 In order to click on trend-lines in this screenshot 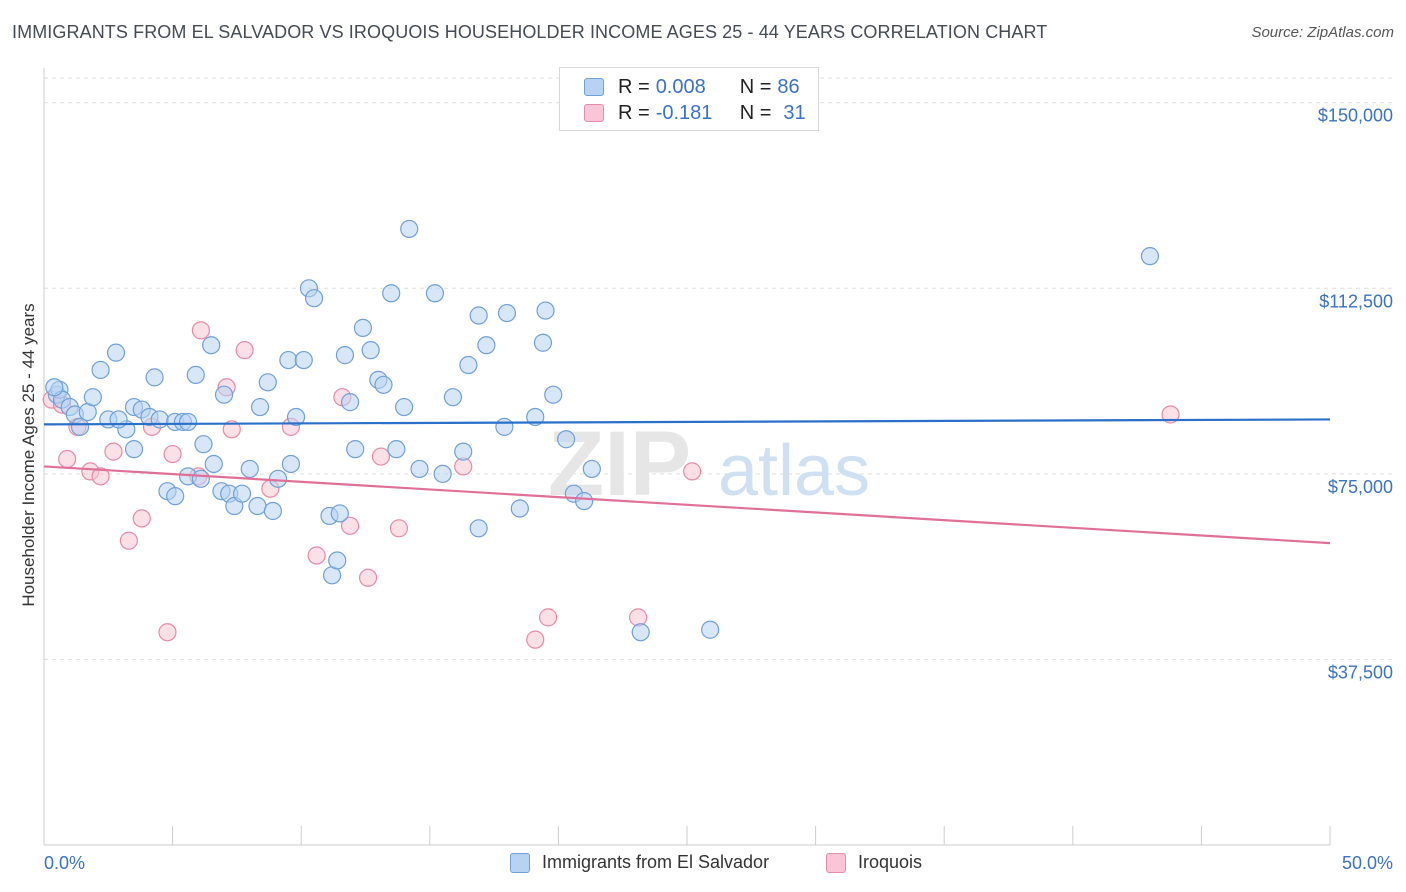, I will do `click(687, 481)`.